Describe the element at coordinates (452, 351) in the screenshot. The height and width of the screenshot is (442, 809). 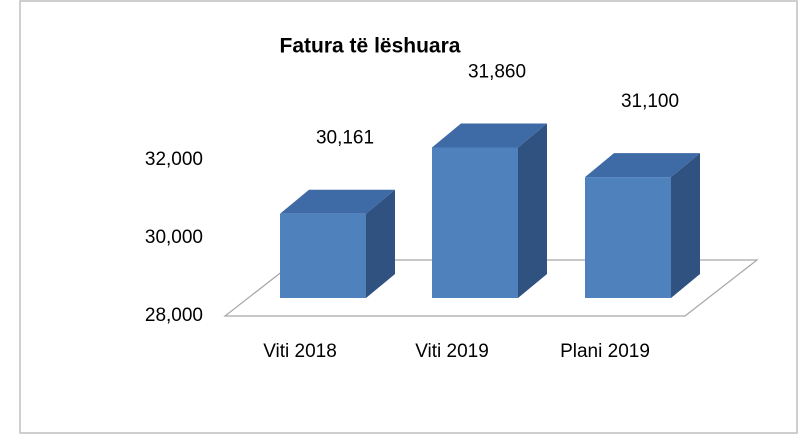
I see `x-tick-label: Viti 2019` at that location.